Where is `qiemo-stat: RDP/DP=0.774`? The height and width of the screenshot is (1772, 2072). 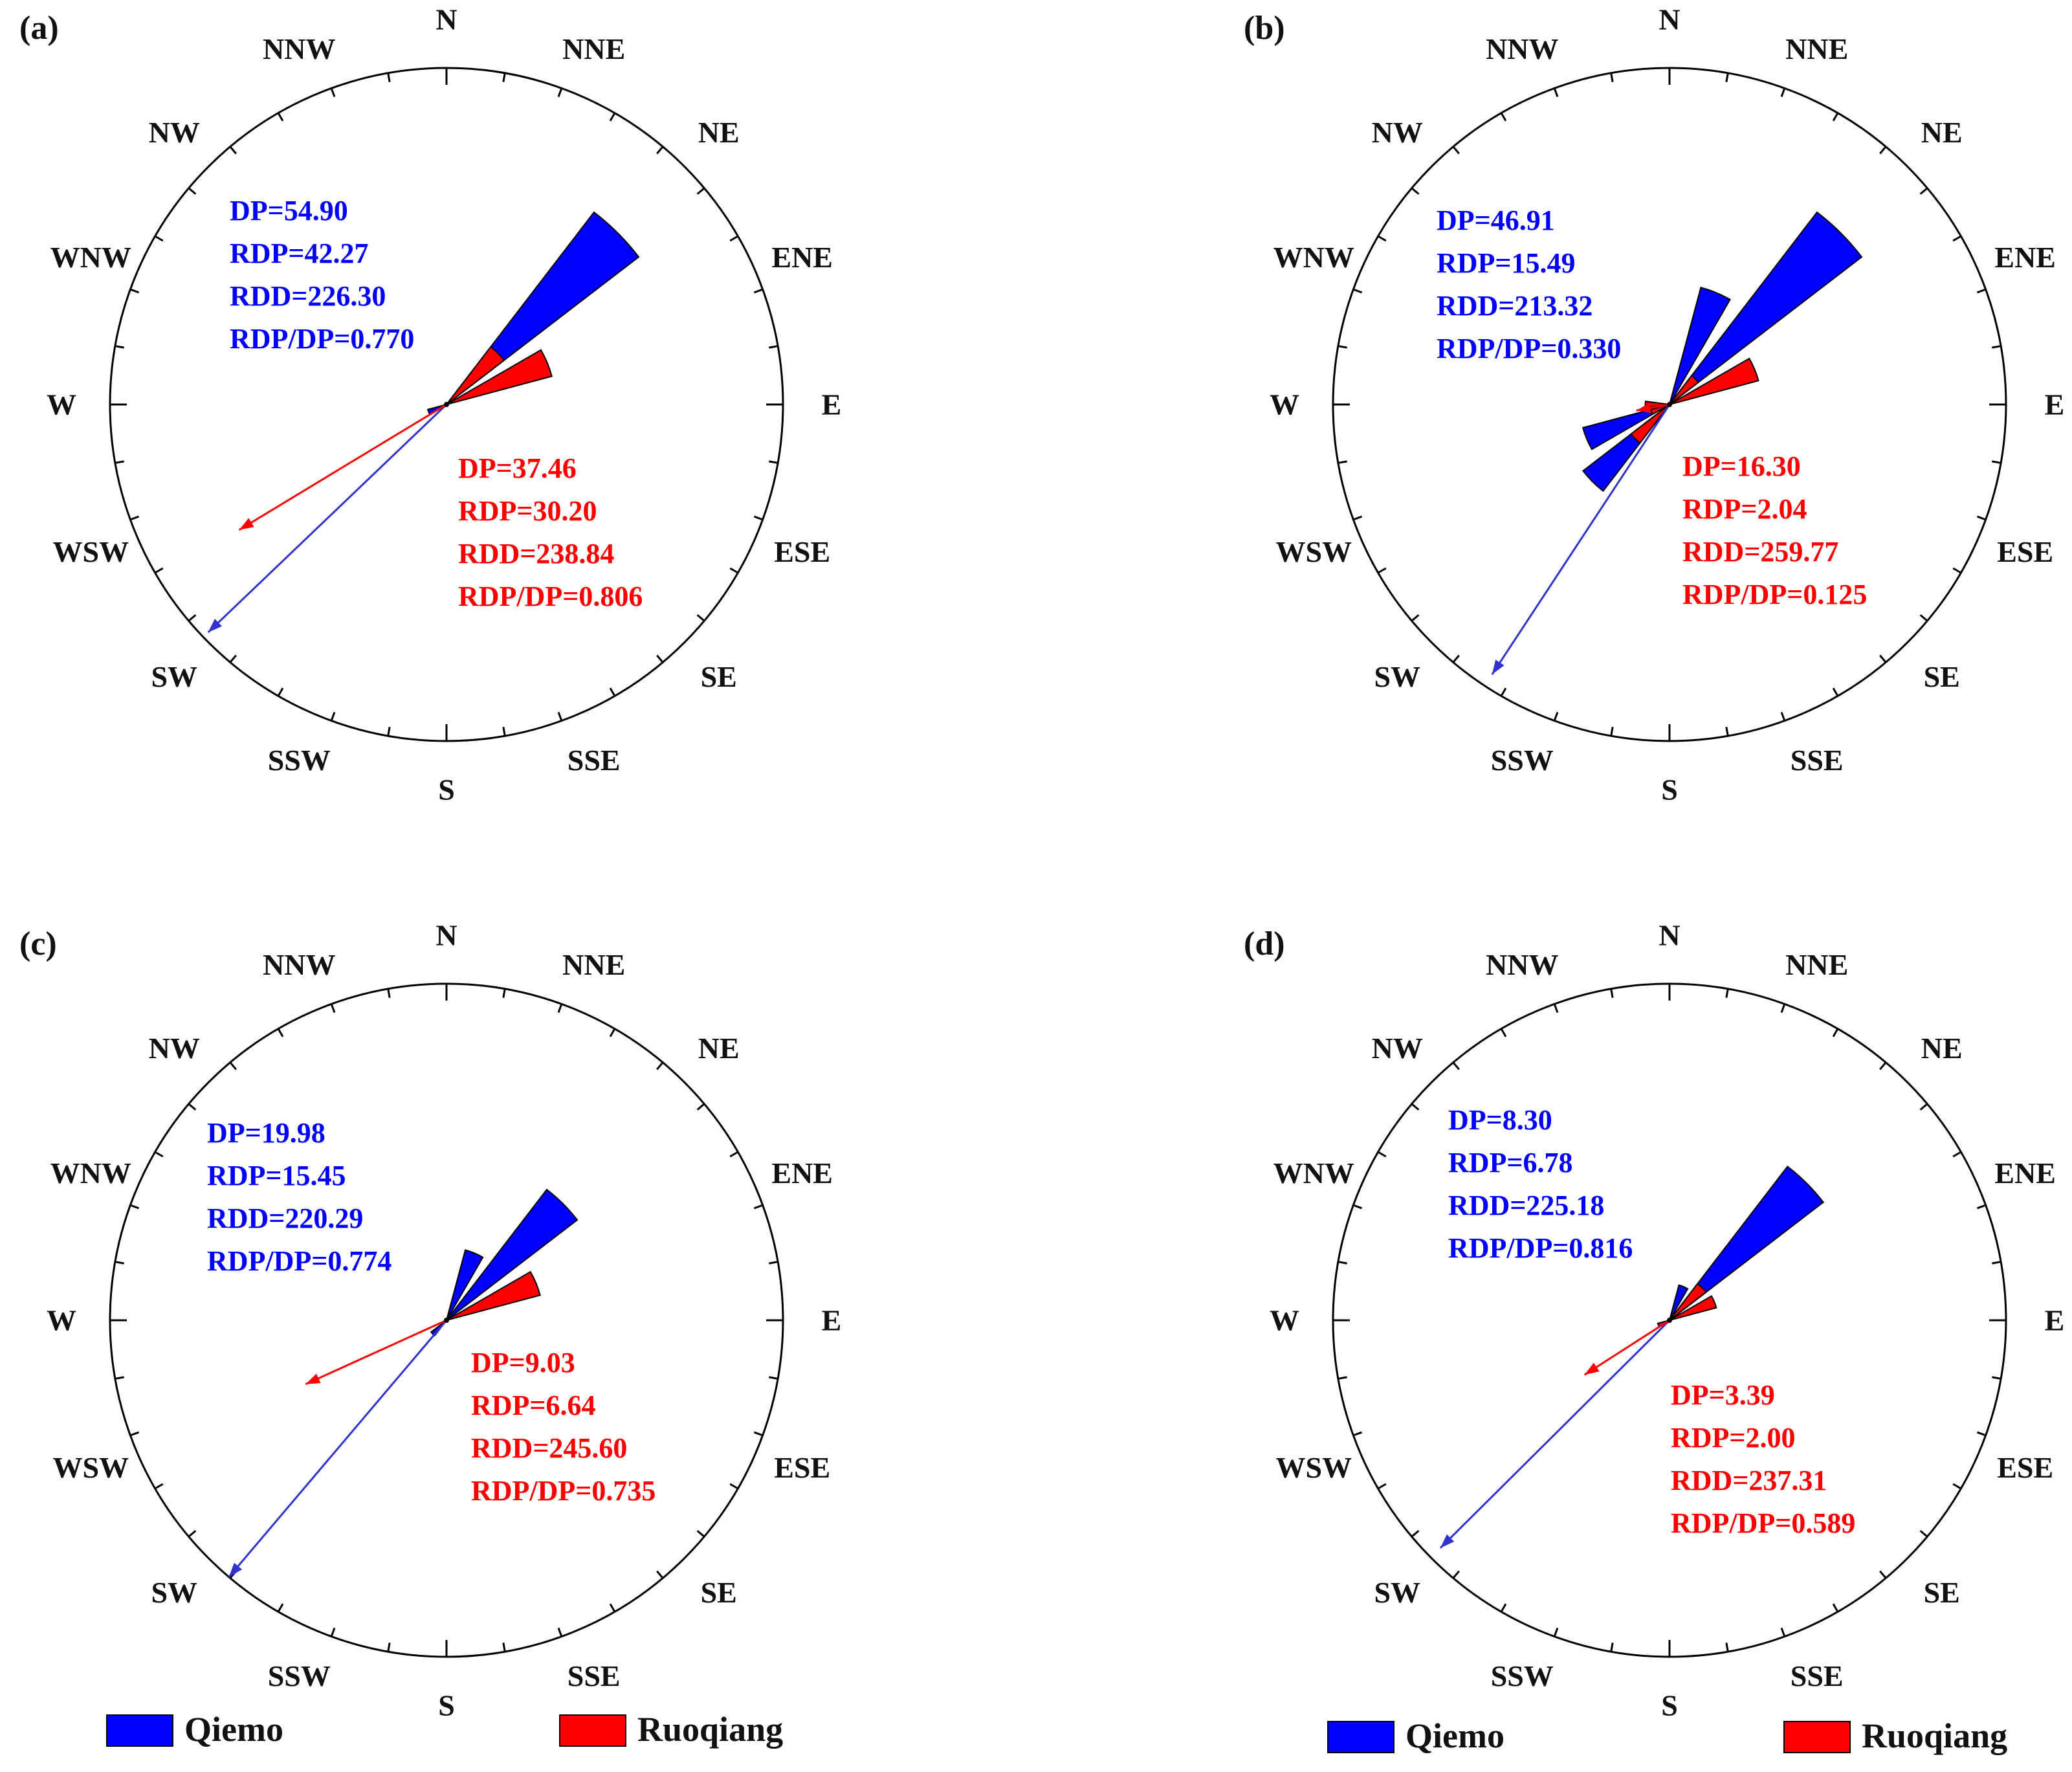 qiemo-stat: RDP/DP=0.774 is located at coordinates (299, 1261).